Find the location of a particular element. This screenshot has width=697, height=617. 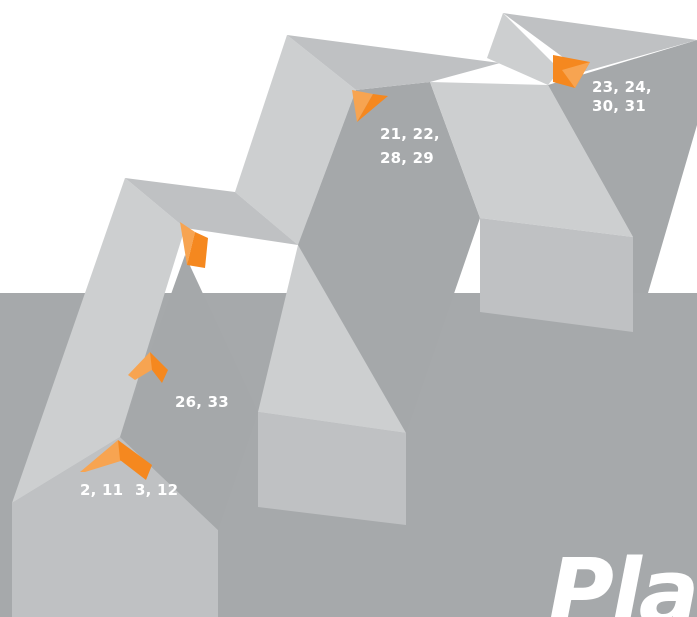

joint-21-marker is located at coordinates (362, 106).